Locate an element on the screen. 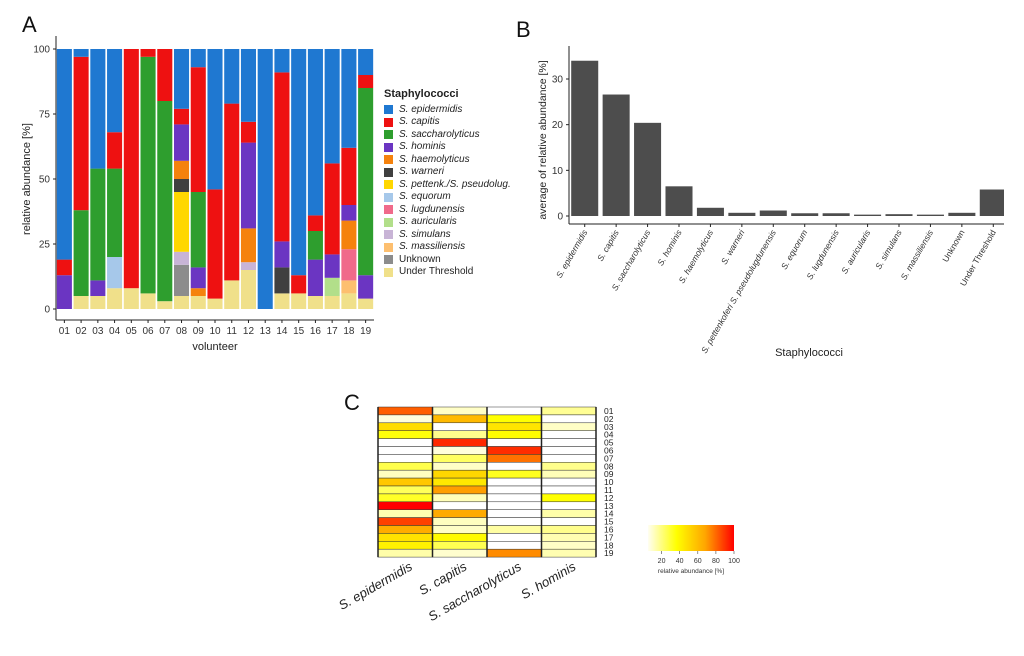 This screenshot has height=656, width=1024. legend-label: S. hominis is located at coordinates (422, 146).